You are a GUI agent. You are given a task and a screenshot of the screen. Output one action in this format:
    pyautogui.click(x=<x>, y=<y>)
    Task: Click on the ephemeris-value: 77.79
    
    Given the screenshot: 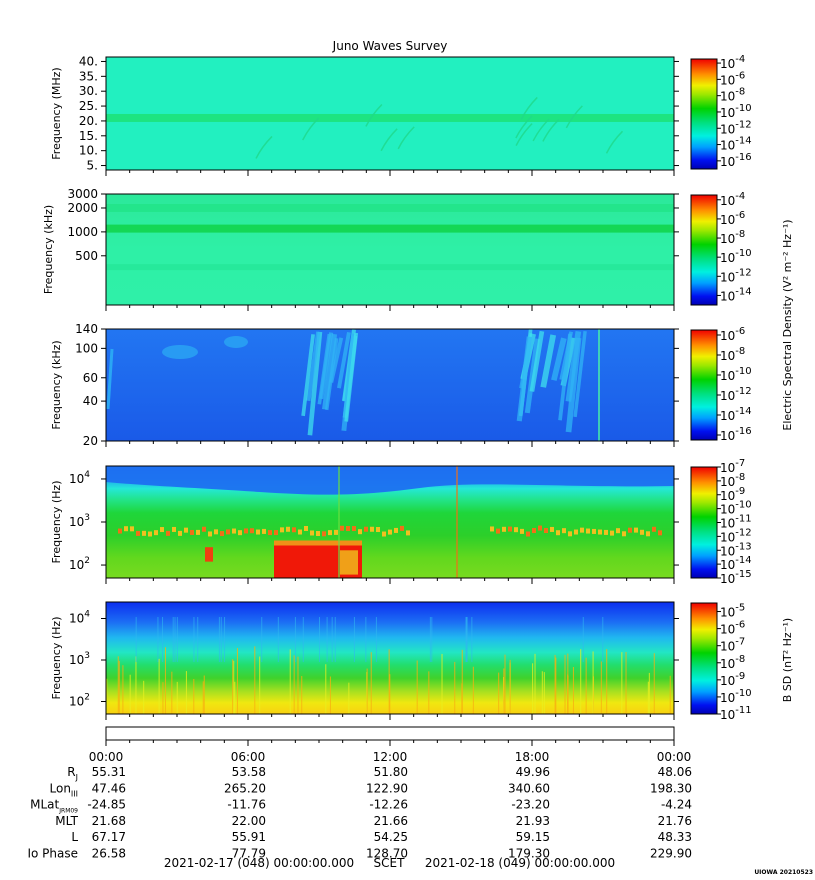 What is the action you would take?
    pyautogui.click(x=249, y=854)
    